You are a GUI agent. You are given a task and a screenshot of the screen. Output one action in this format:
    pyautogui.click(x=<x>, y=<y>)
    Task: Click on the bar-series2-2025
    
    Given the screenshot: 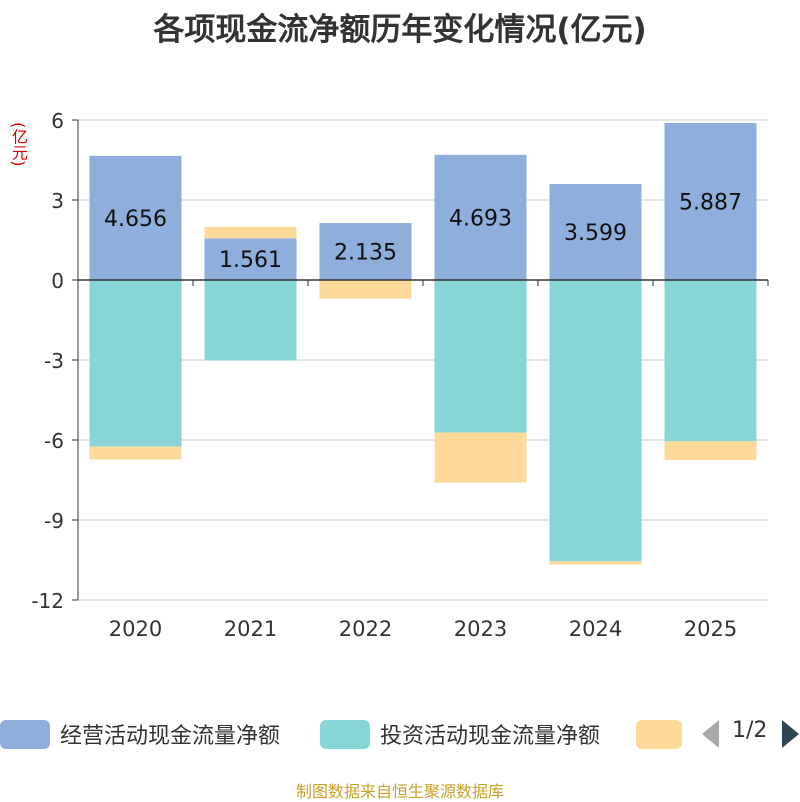 What is the action you would take?
    pyautogui.click(x=710, y=450)
    